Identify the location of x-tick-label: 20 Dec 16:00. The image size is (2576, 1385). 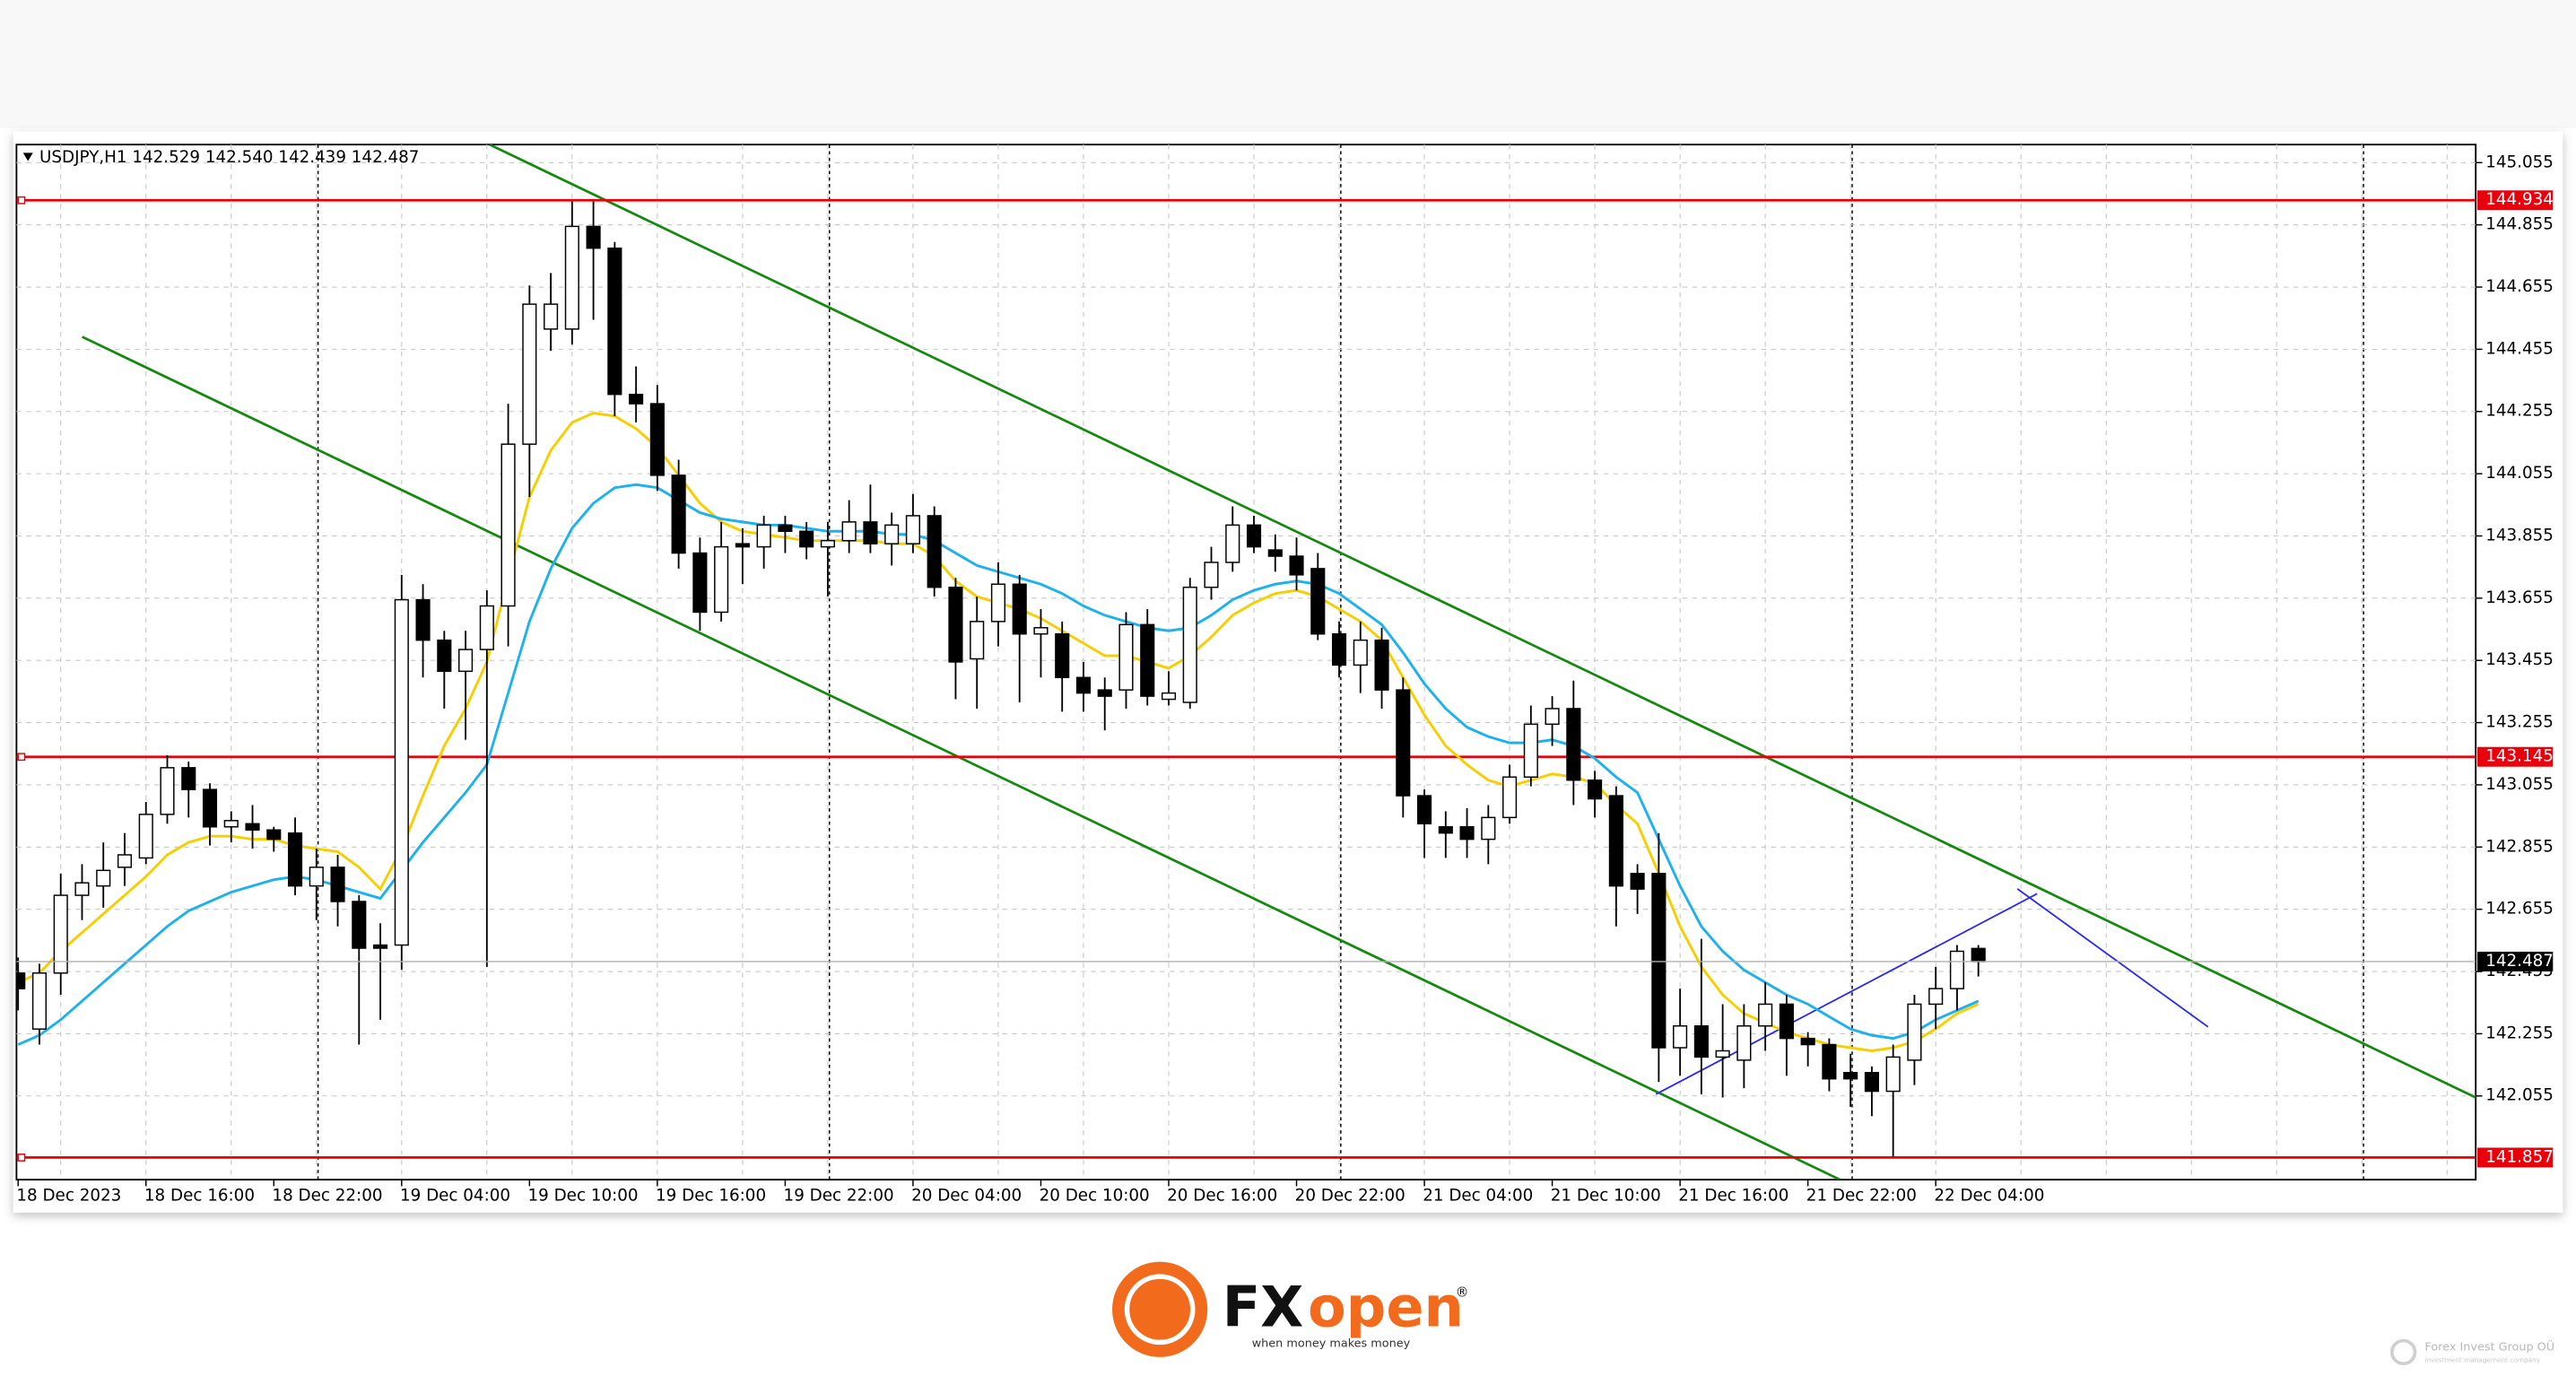
(1222, 1195).